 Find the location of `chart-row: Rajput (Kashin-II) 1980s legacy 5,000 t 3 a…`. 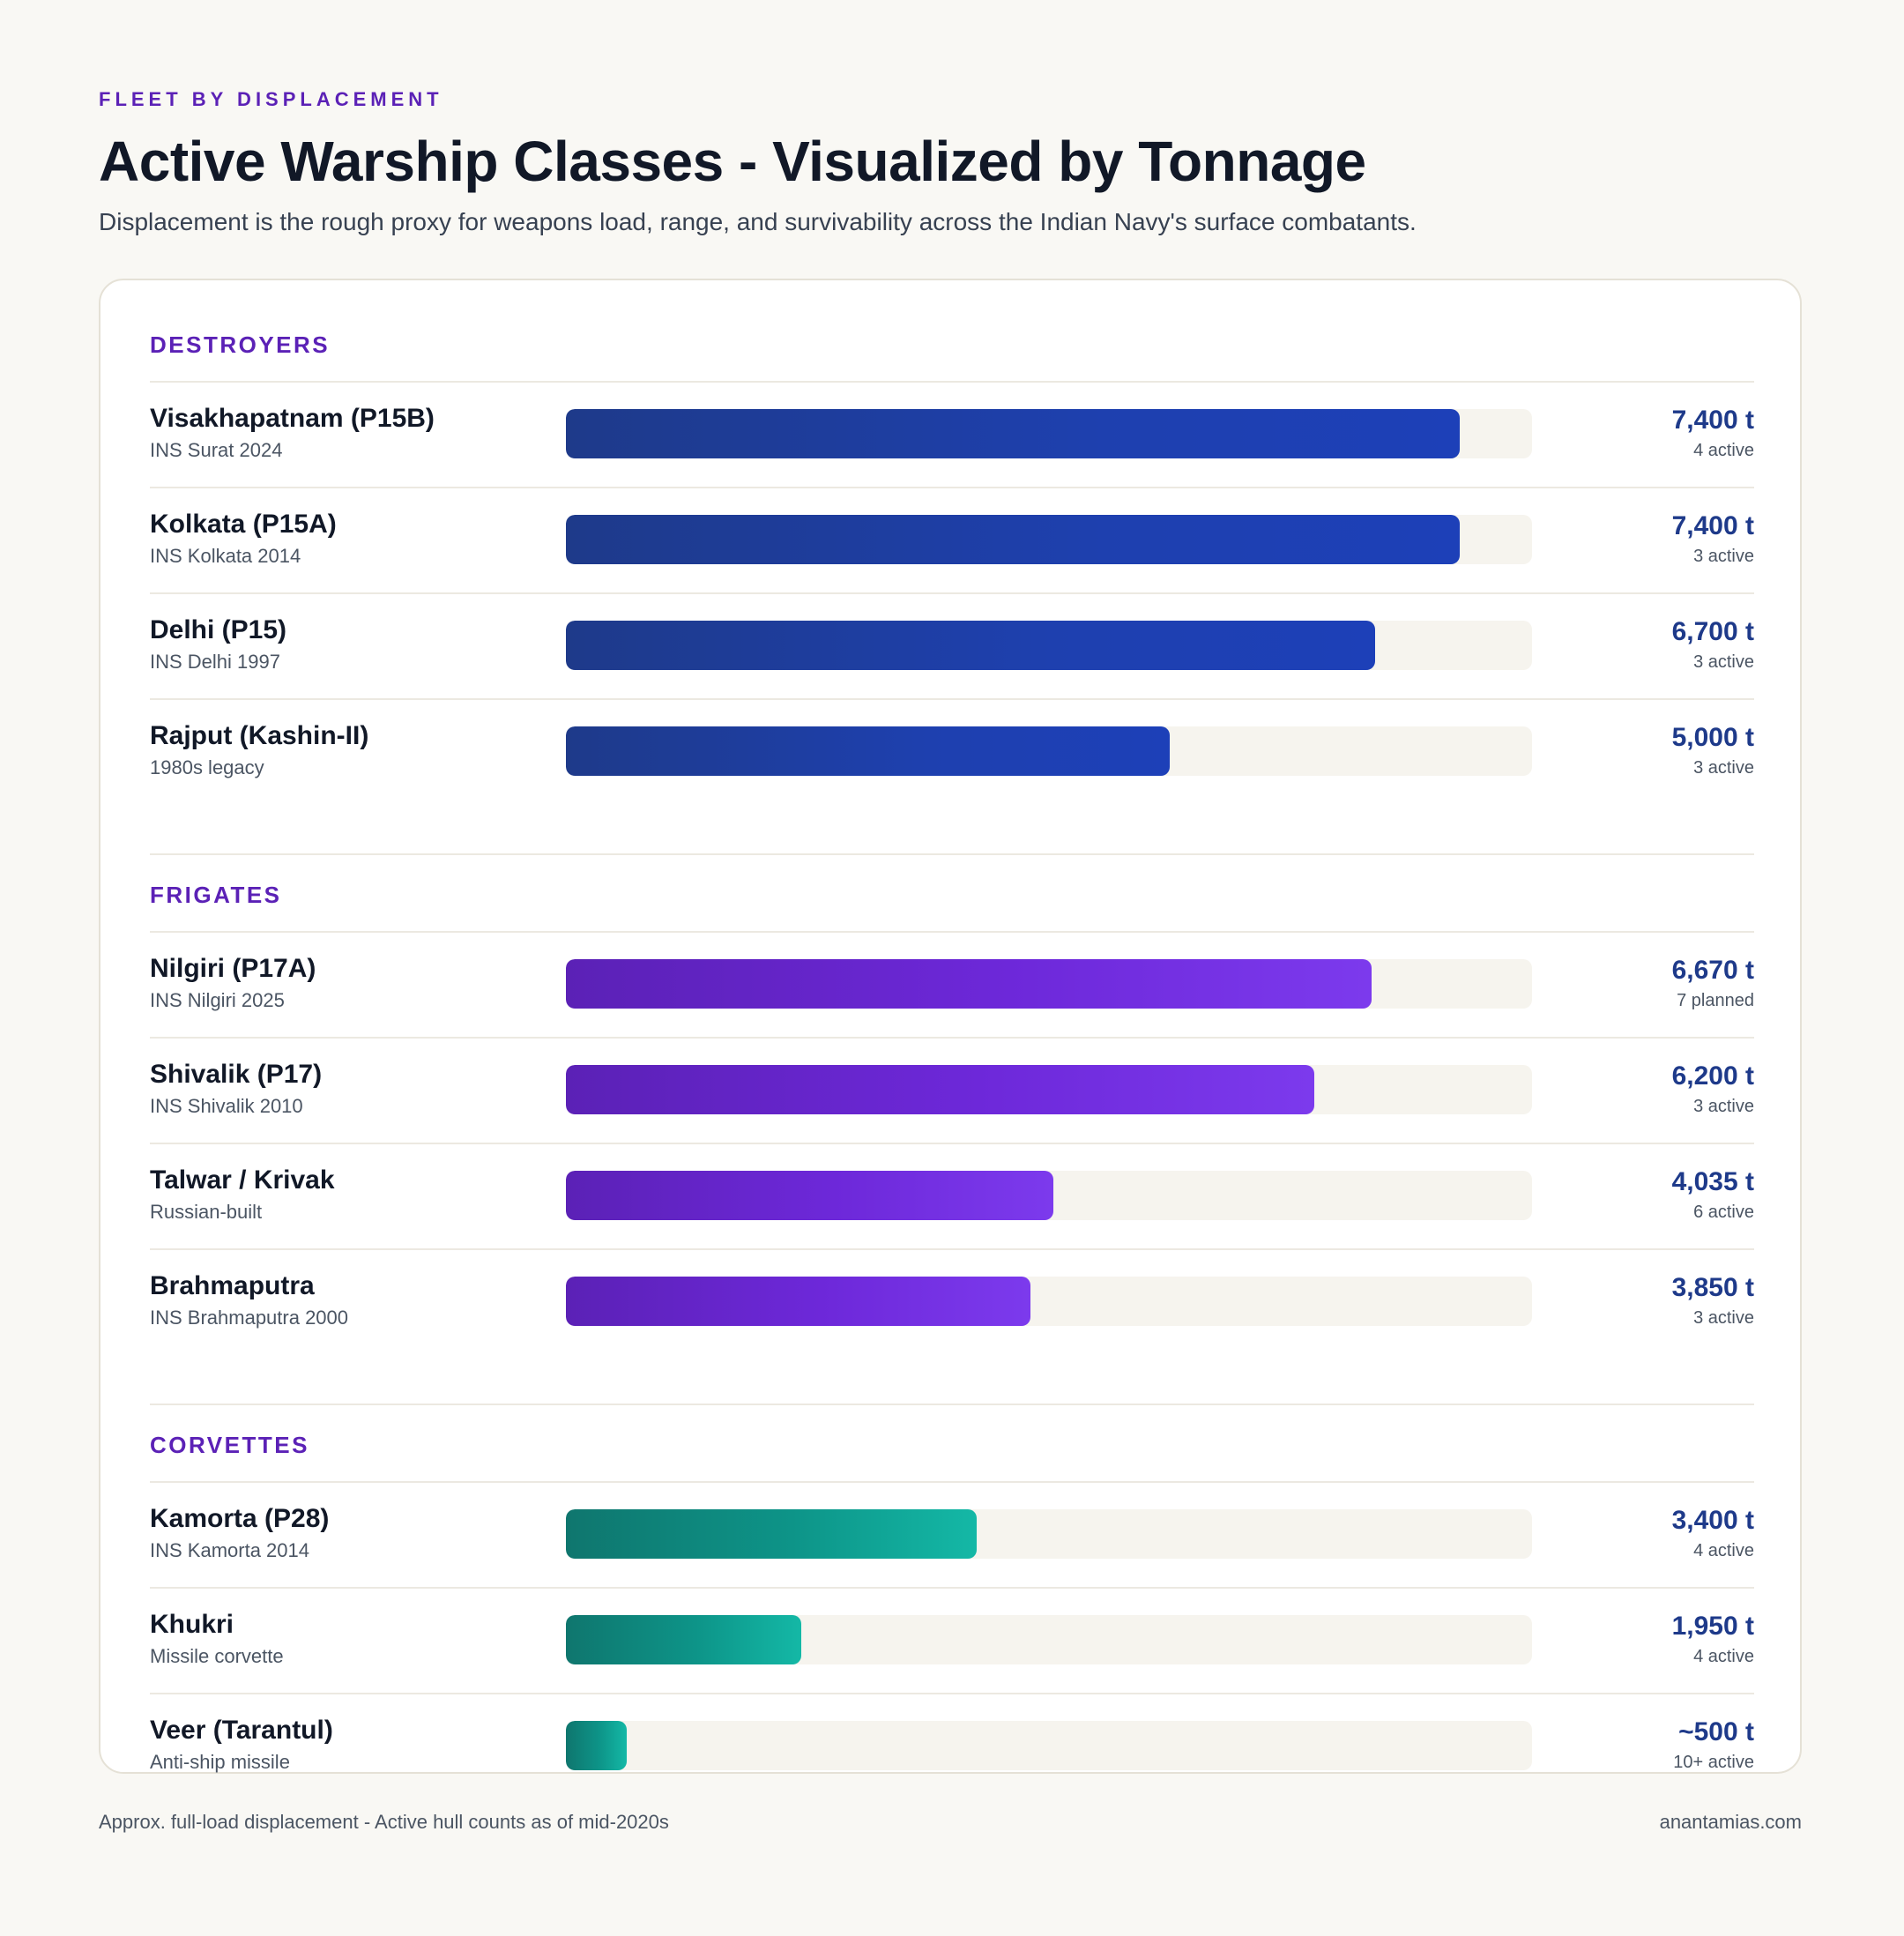

chart-row: Rajput (Kashin-II) 1980s legacy 5,000 t 3 a… is located at coordinates (952, 752).